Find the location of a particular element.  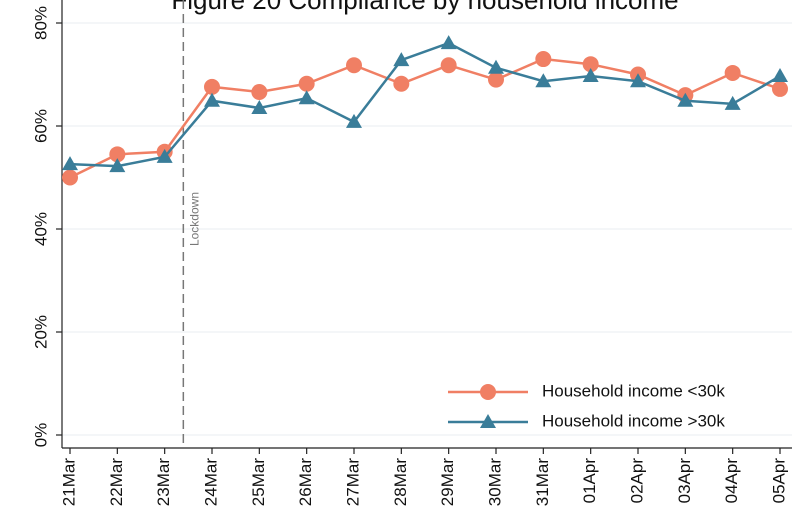

x-tick-label: 27Mar is located at coordinates (352, 482).